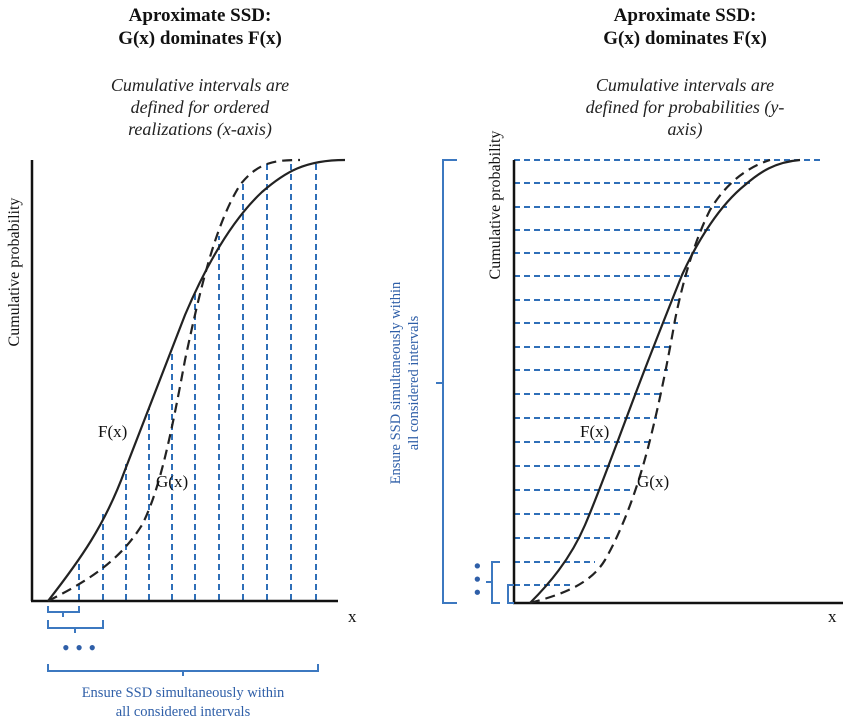  What do you see at coordinates (685, 38) in the screenshot?
I see `right-title-line2: G(x) dominates F(x)` at bounding box center [685, 38].